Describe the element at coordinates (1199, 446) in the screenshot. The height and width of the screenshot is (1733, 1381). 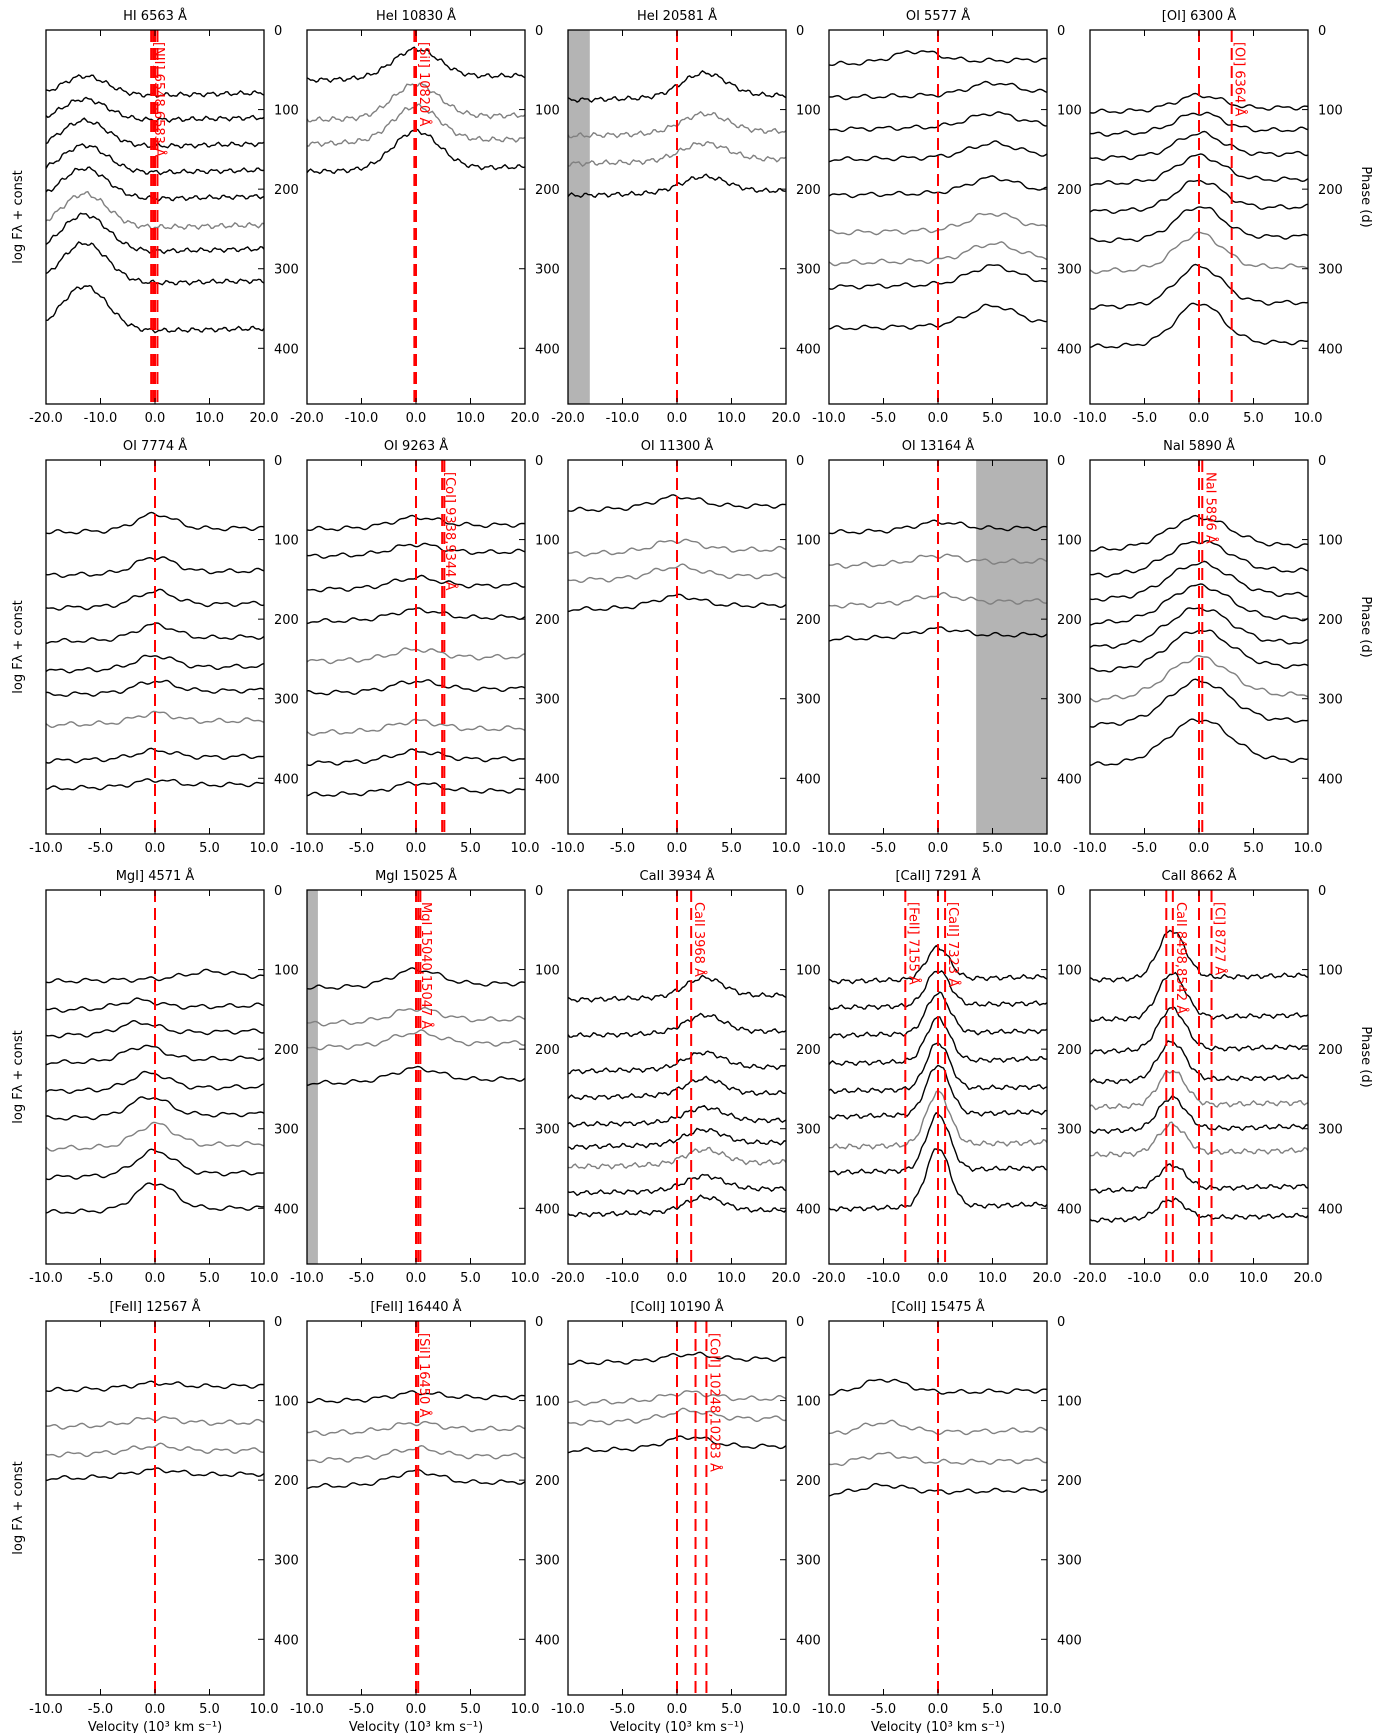
I see `panel-title: NaI 5890 Å` at that location.